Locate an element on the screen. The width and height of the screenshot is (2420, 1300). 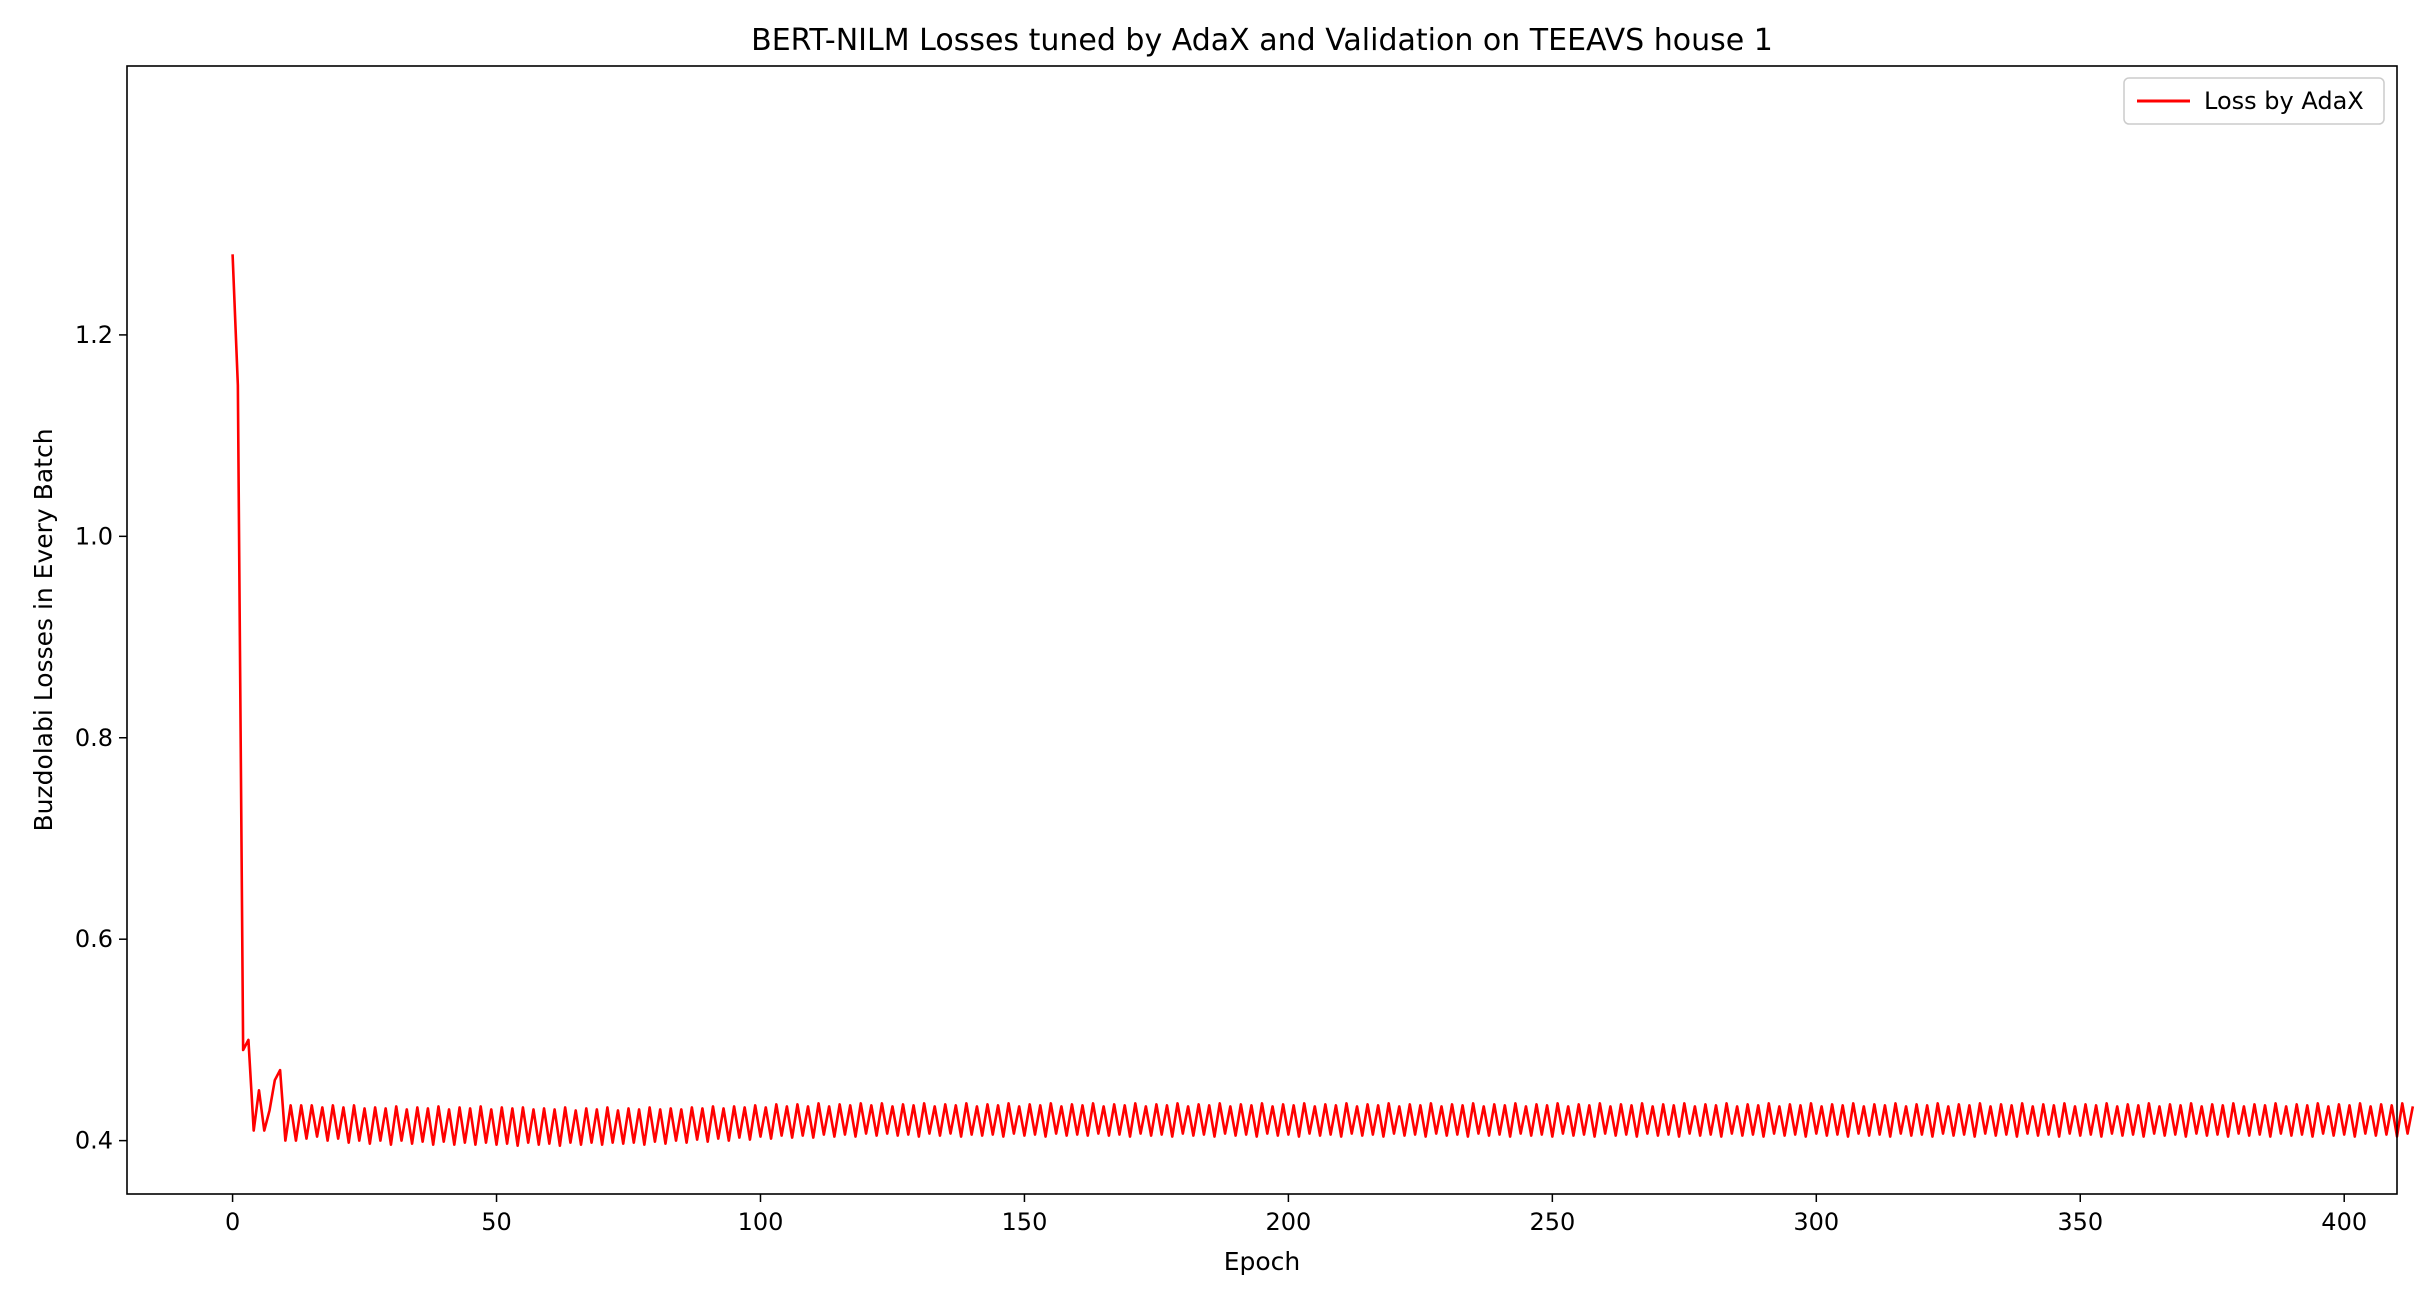
y-tick-label: 1.2 is located at coordinates (94, 335).